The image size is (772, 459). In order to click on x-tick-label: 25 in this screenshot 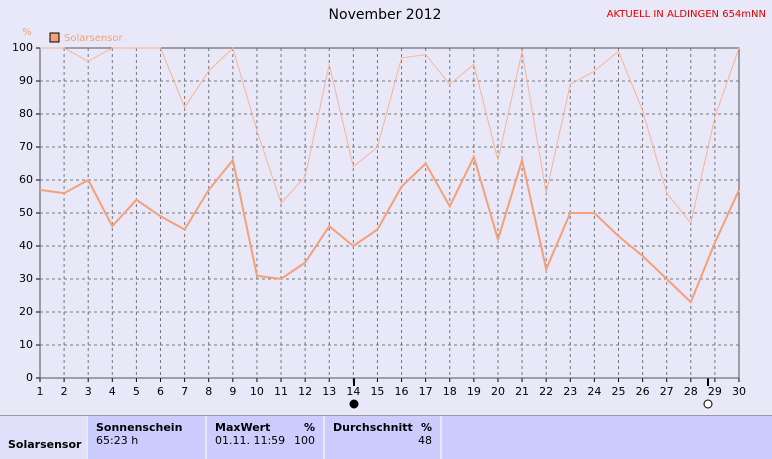, I will do `click(618, 391)`.